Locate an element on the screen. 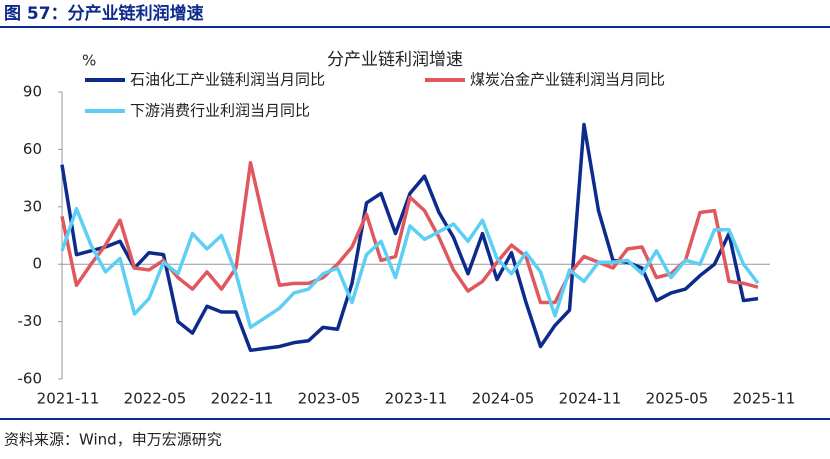 The height and width of the screenshot is (459, 830). x-tick-label: 2025-11 is located at coordinates (764, 399).